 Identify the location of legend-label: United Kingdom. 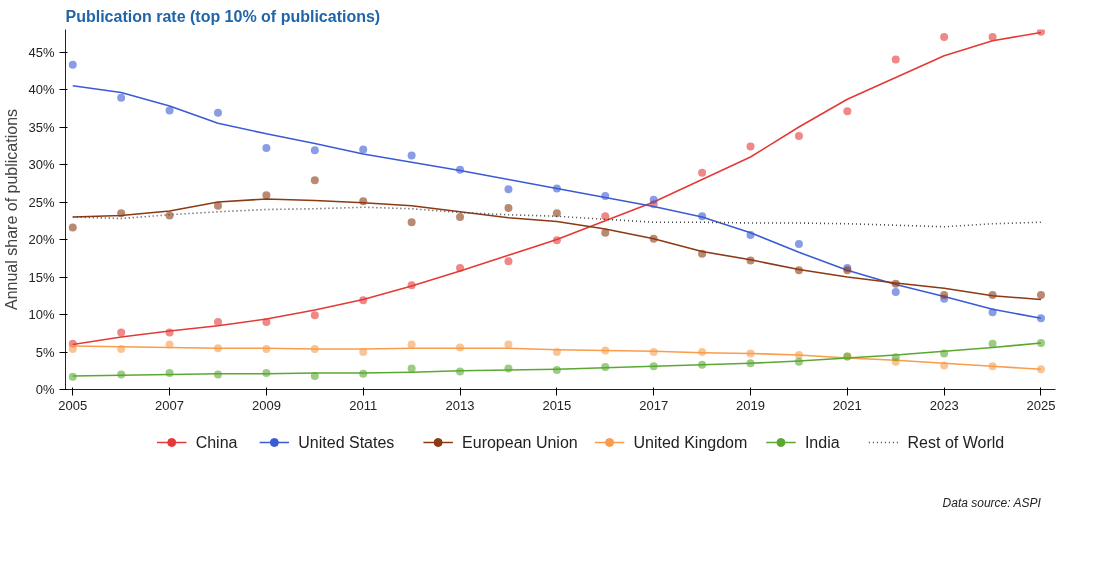
(690, 442).